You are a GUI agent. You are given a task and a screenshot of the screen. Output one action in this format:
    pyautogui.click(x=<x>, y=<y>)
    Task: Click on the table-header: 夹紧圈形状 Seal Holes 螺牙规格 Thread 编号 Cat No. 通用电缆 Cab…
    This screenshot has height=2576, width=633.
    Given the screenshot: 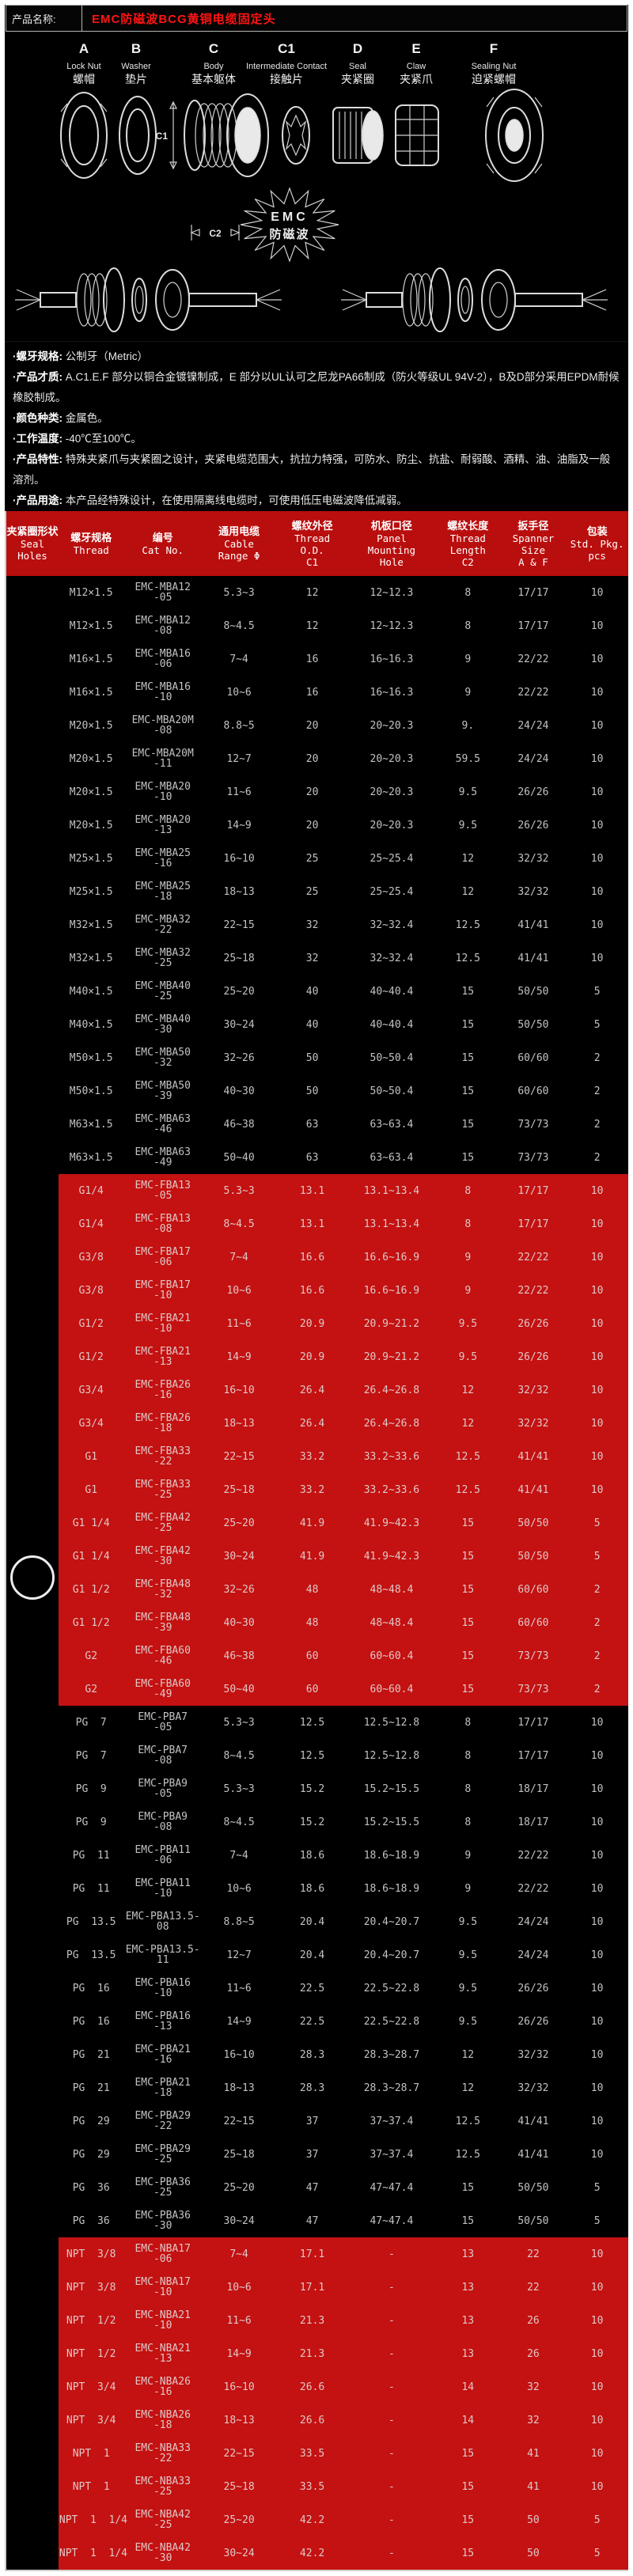 What is the action you would take?
    pyautogui.click(x=317, y=543)
    